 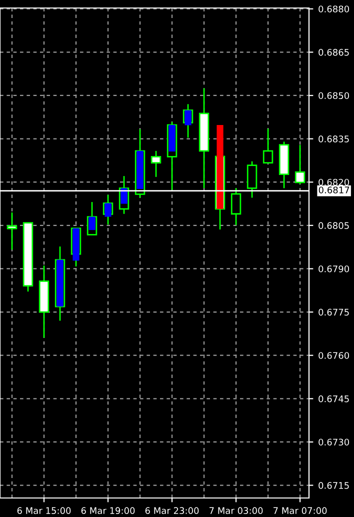 What do you see at coordinates (108, 510) in the screenshot?
I see `x-tick-label: 6 Mar 19:00` at bounding box center [108, 510].